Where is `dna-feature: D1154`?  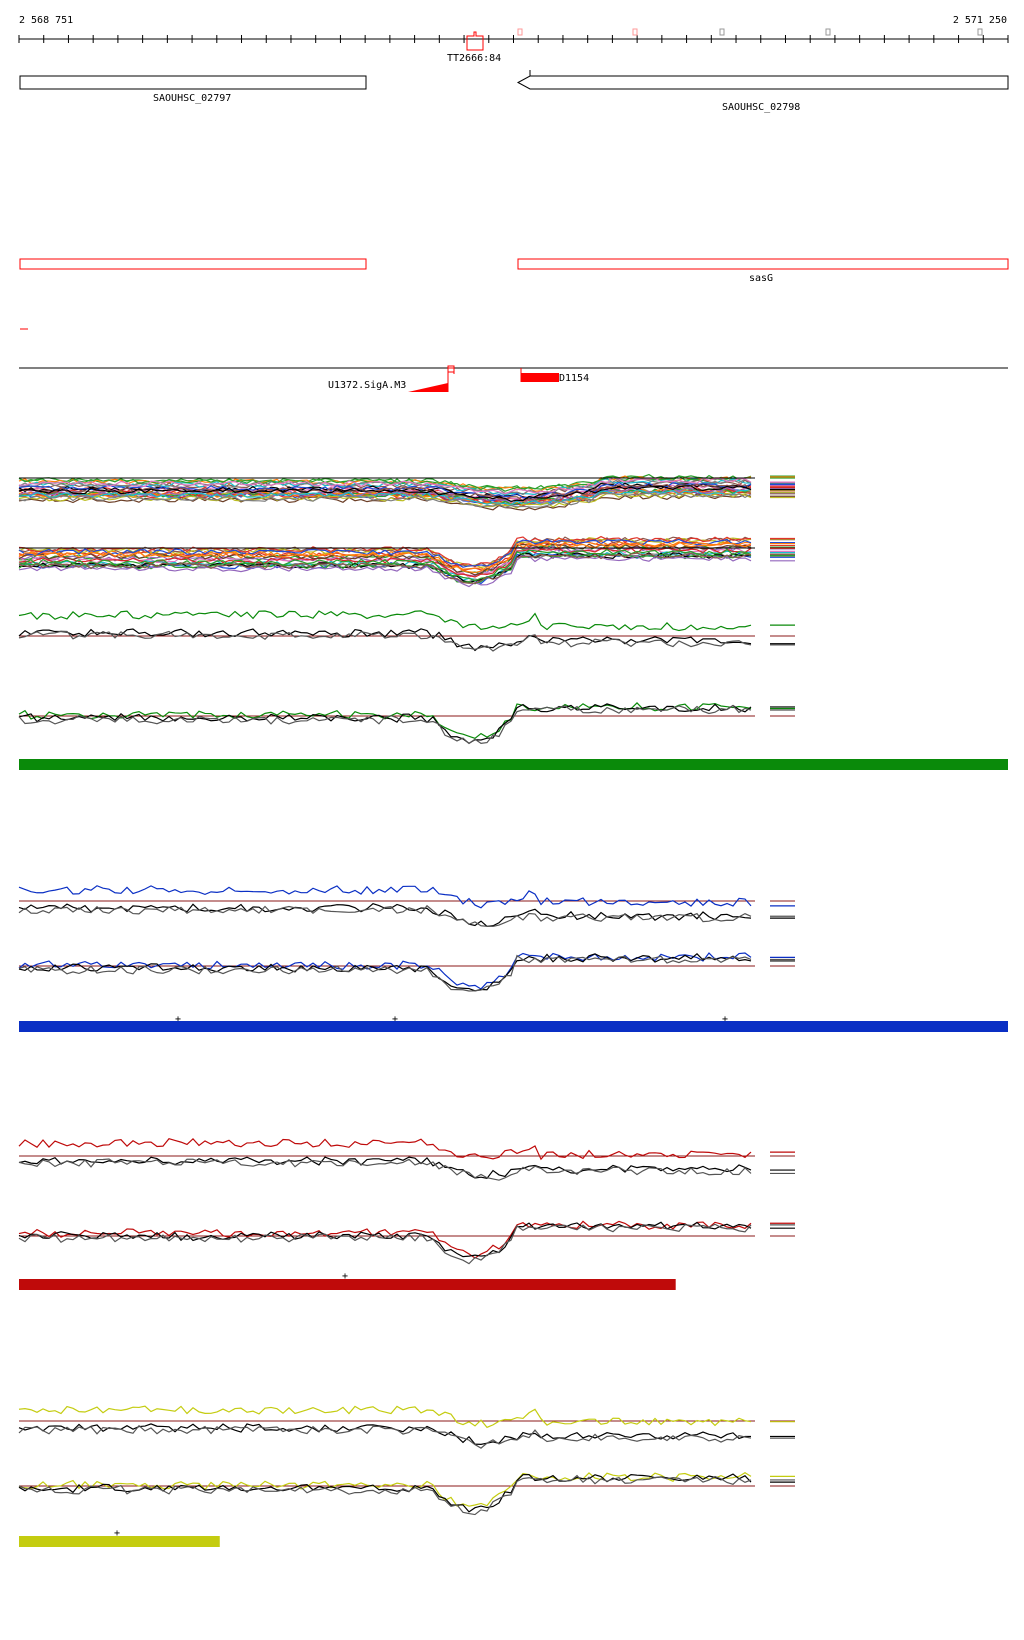 dna-feature: D1154 is located at coordinates (554, 376).